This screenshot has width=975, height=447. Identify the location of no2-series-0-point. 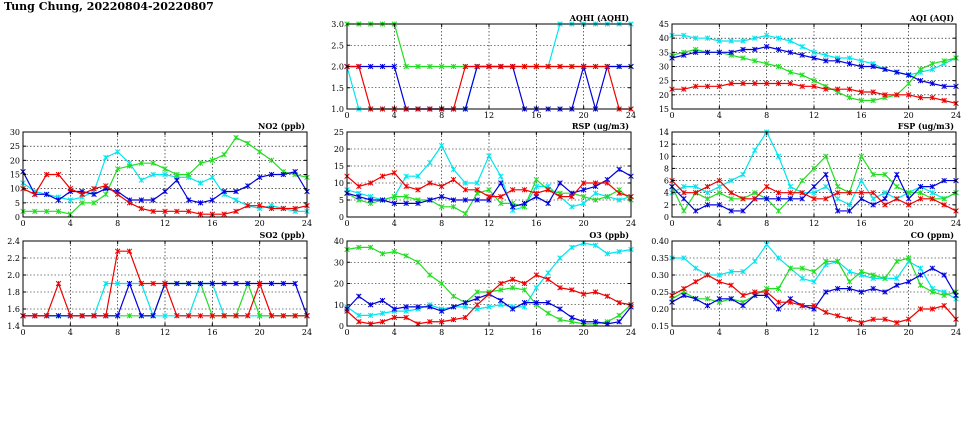
(70, 200).